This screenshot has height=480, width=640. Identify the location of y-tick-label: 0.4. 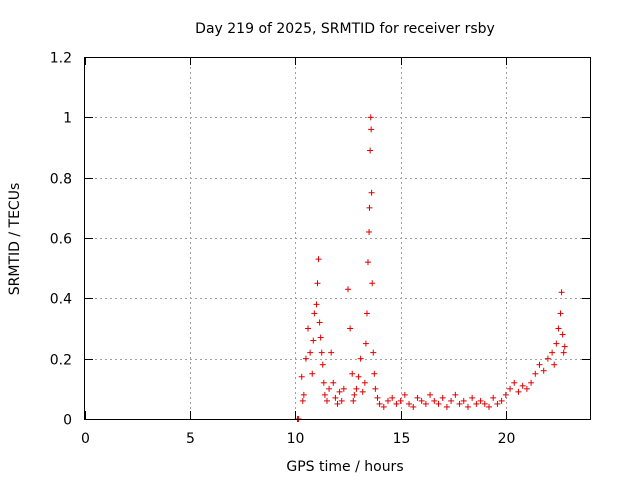
(61, 300).